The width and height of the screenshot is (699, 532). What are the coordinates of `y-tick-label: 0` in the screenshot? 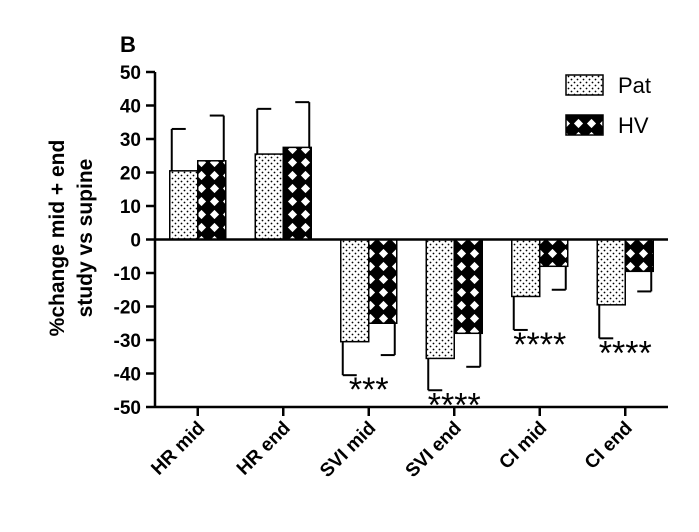 It's located at (135, 241).